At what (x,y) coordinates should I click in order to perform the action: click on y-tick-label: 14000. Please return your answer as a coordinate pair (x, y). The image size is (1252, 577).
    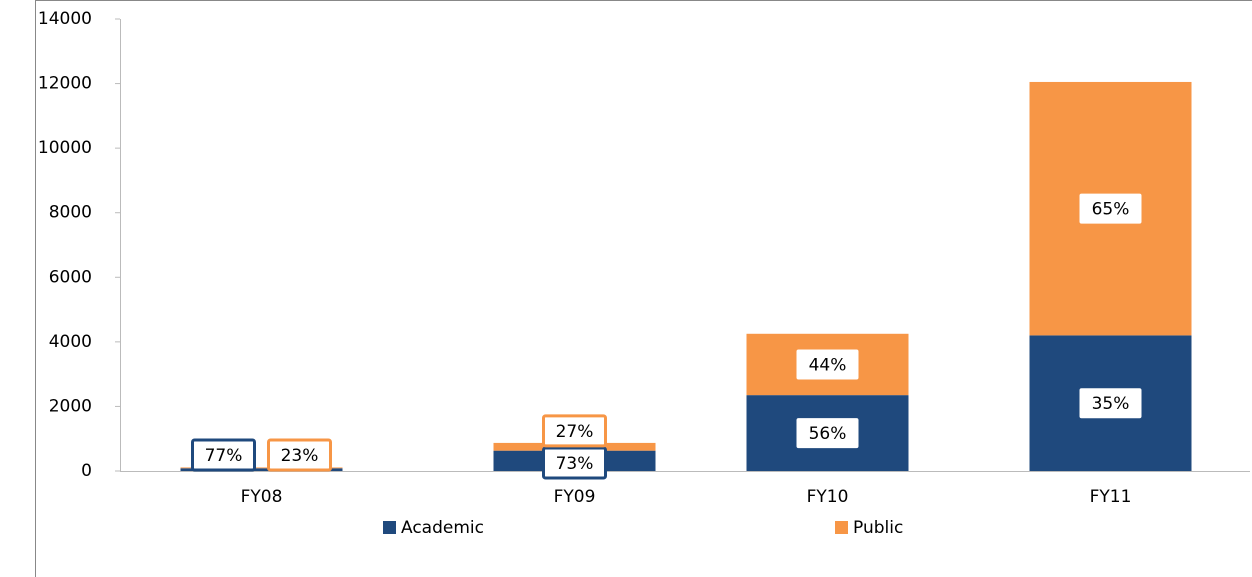
    Looking at the image, I should click on (65, 19).